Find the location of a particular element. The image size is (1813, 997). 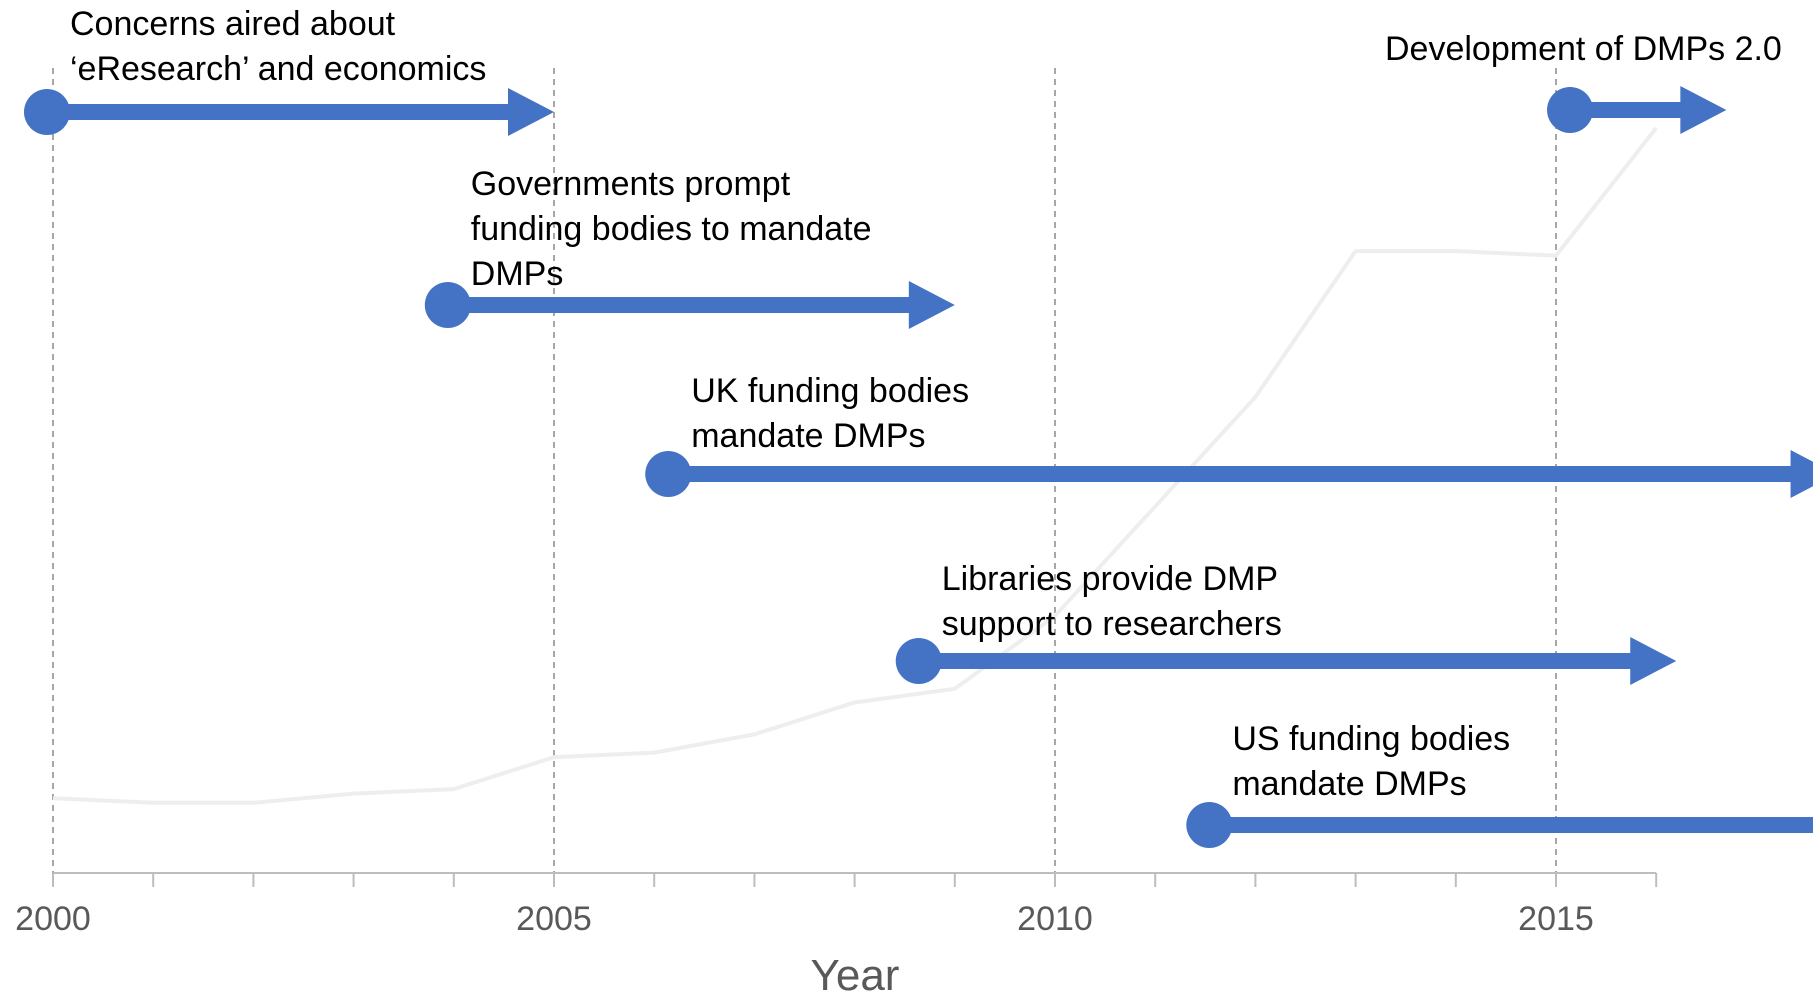

event-label-line: funding bodies to mandate is located at coordinates (671, 229).